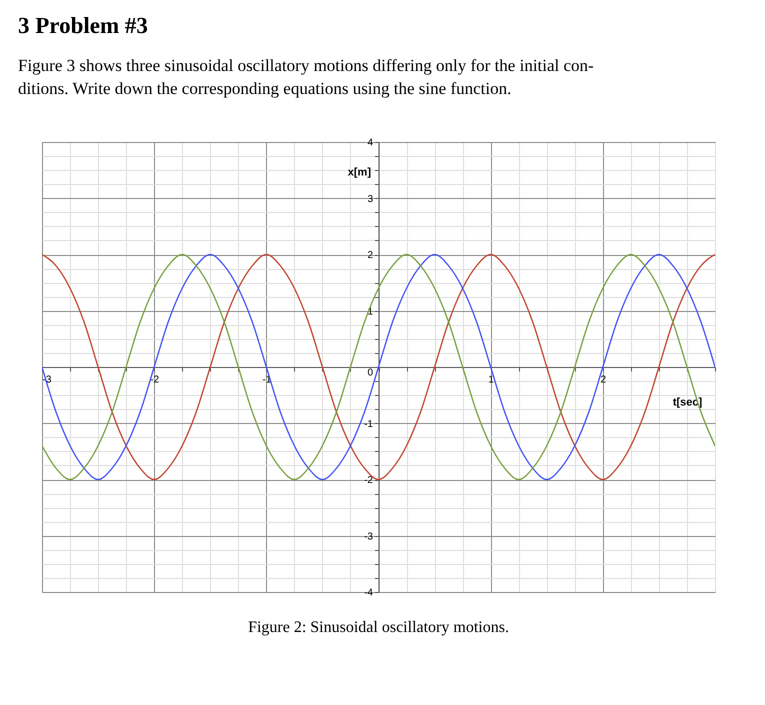 Image resolution: width=765 pixels, height=705 pixels. What do you see at coordinates (370, 199) in the screenshot?
I see `y-tick-label: 3` at bounding box center [370, 199].